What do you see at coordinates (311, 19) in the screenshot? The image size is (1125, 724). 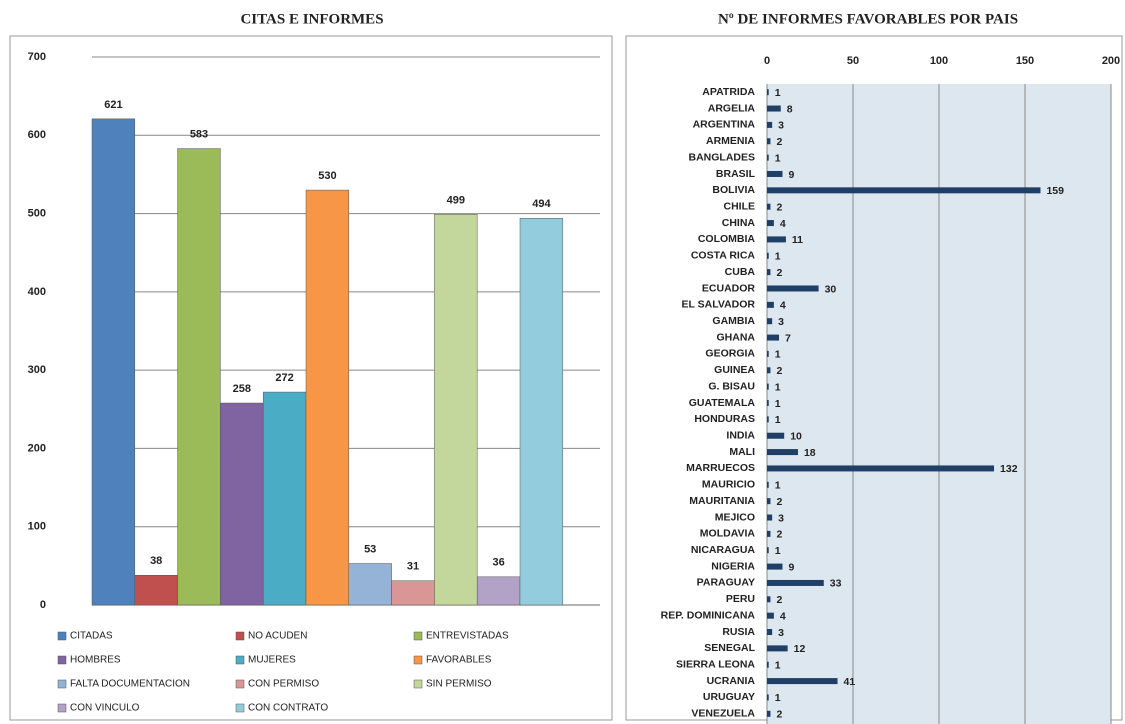 I see `chart-title: CITAS E INFORMES` at bounding box center [311, 19].